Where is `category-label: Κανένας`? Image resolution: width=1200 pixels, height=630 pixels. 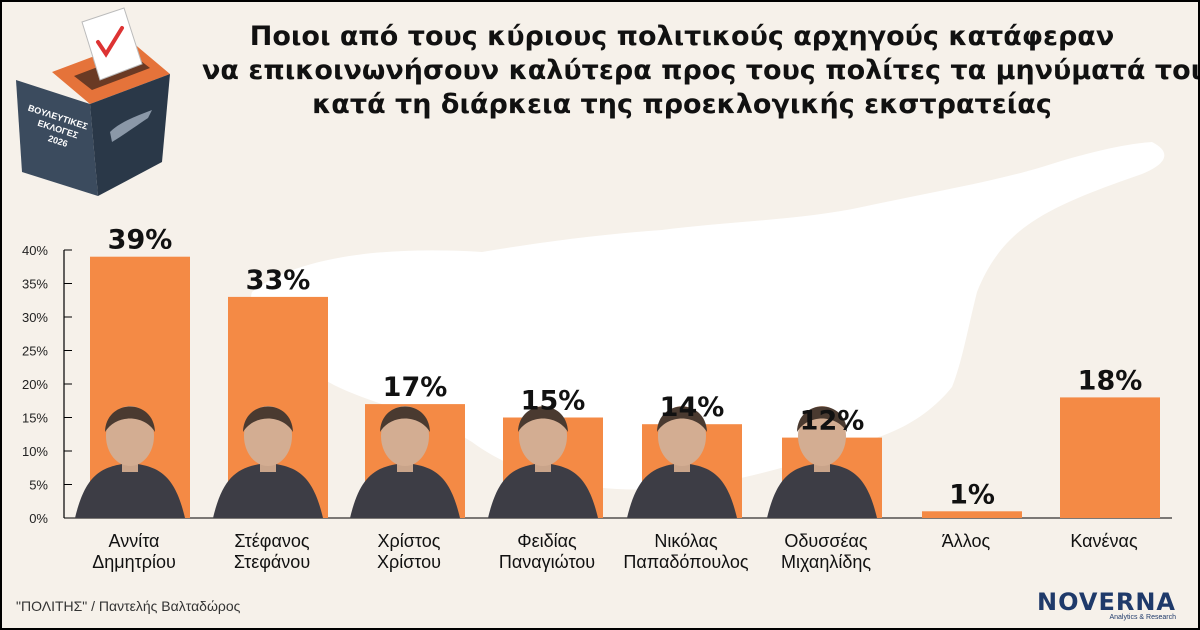 category-label: Κανένας is located at coordinates (1104, 541).